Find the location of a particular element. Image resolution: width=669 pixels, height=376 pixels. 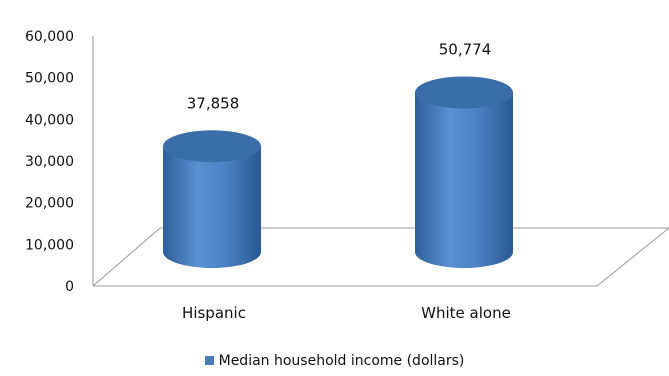

y-tick-labels: 0 10,000 20,000 30,000 40,000 50,000 60,000 is located at coordinates (49, 162).